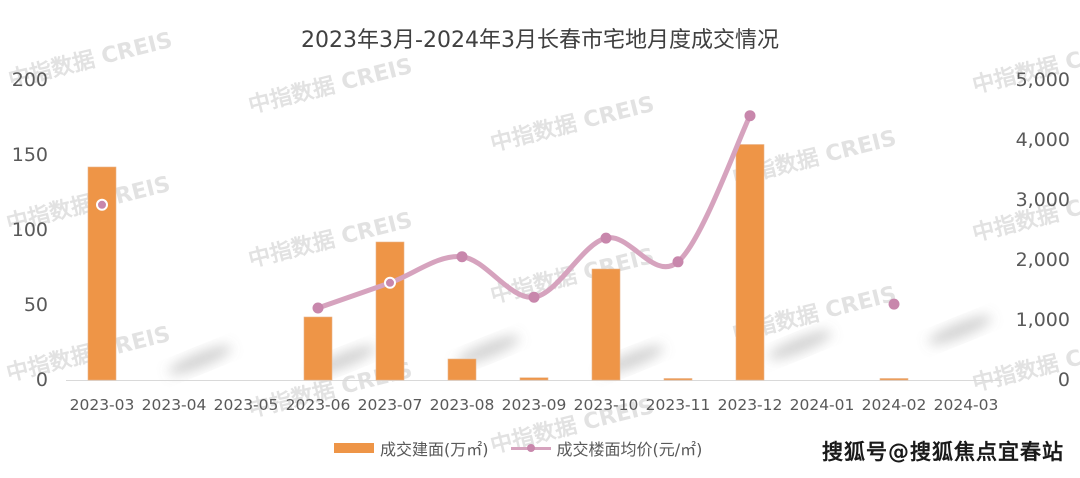 The width and height of the screenshot is (1080, 478). I want to click on x-axis-label: 2024-01, so click(822, 405).